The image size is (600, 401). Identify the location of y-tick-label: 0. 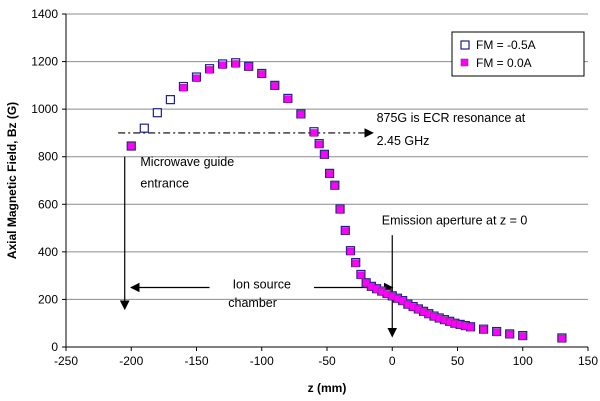
(54, 347).